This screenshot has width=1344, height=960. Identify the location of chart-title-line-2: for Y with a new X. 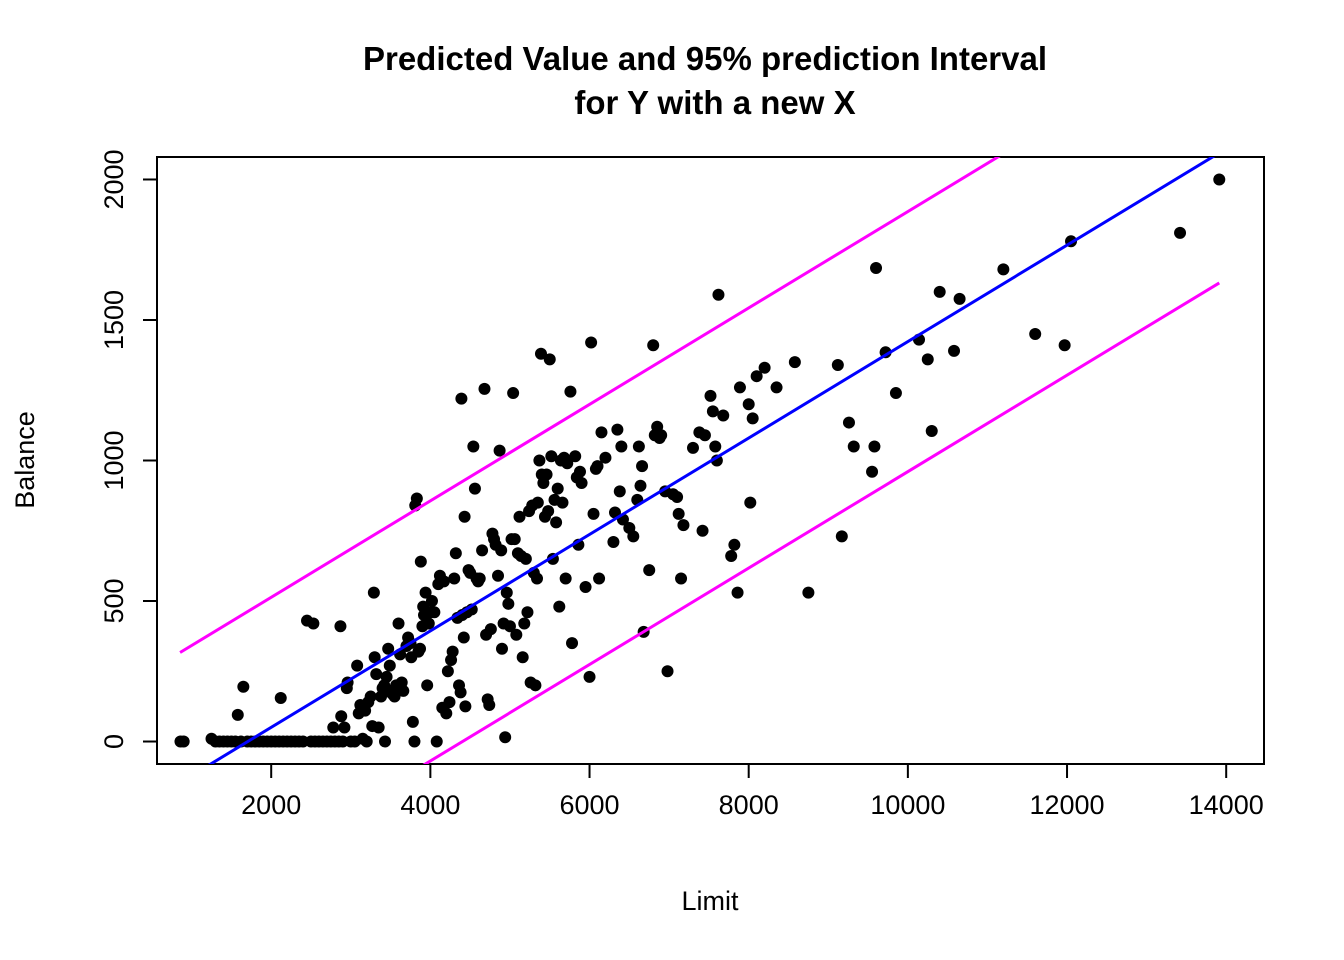
(714, 102).